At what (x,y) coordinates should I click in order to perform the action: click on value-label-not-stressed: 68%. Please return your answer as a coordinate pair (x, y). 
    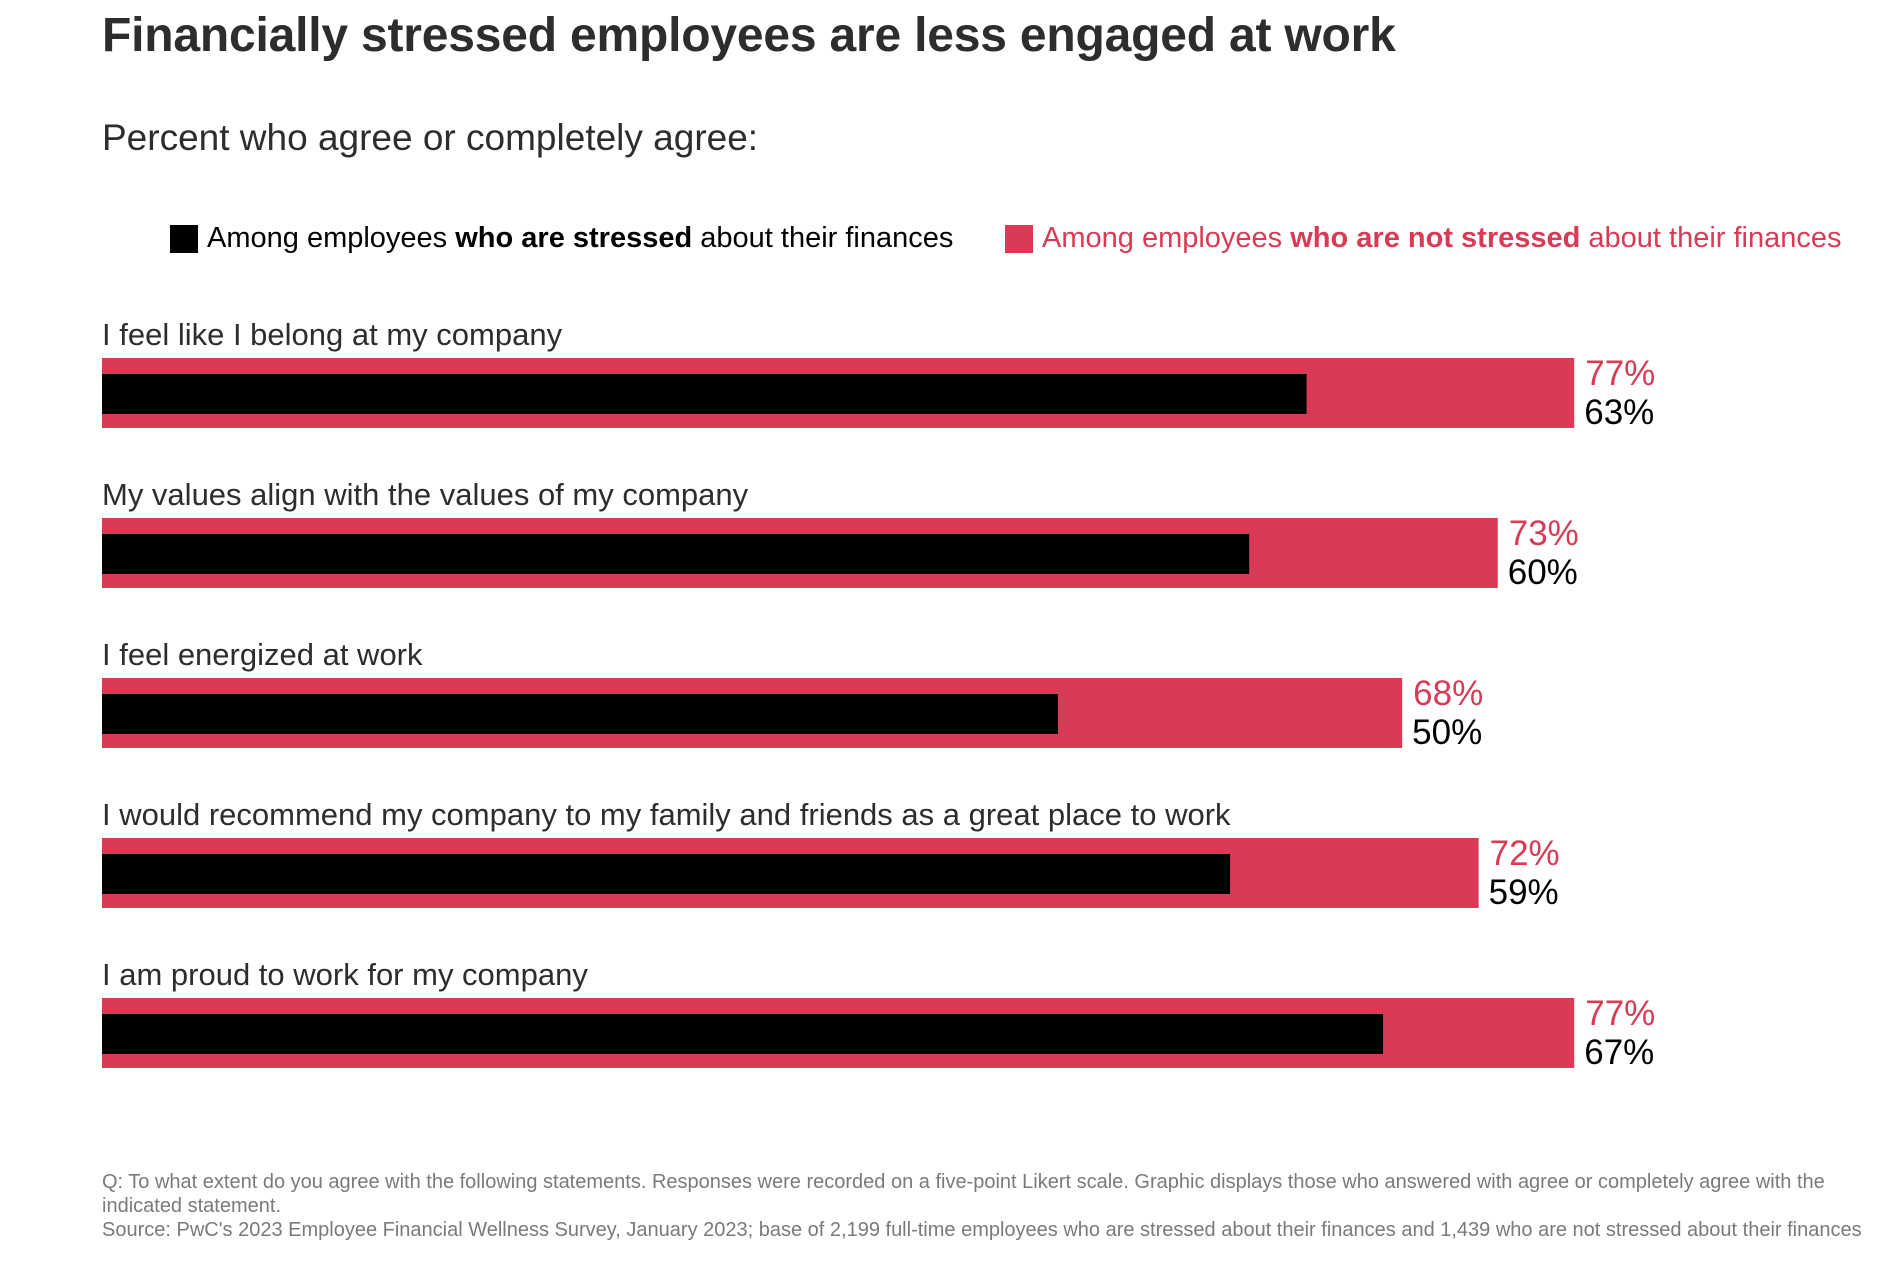
    Looking at the image, I should click on (1448, 693).